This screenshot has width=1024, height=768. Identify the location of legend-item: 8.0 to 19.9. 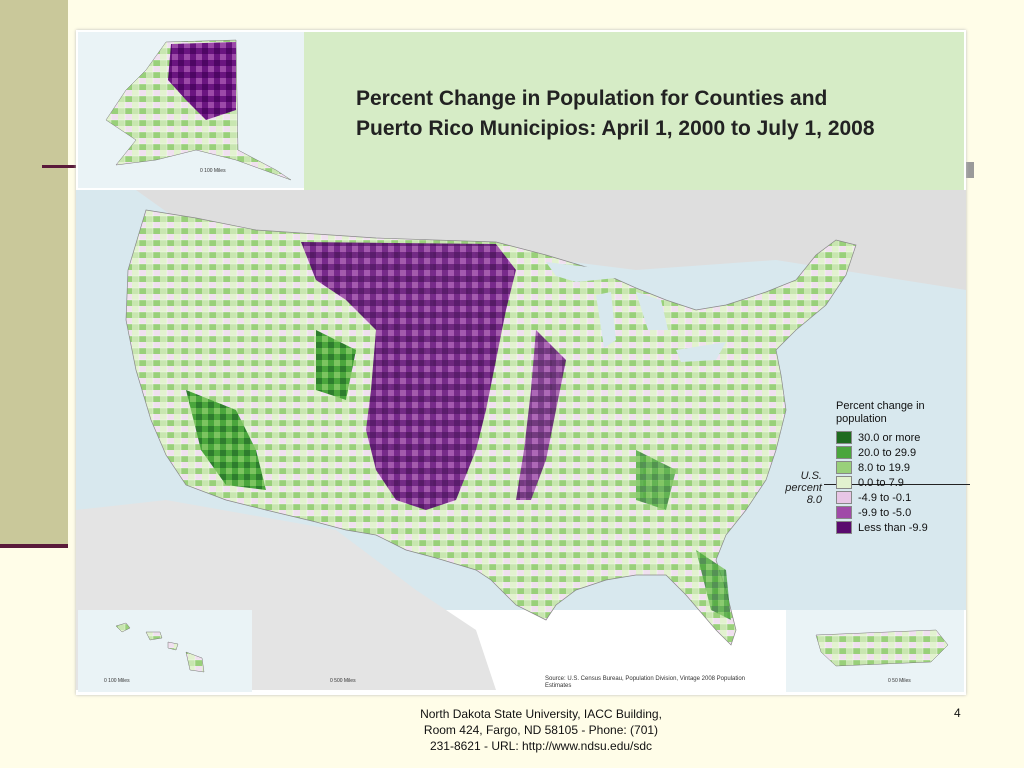
(891, 467).